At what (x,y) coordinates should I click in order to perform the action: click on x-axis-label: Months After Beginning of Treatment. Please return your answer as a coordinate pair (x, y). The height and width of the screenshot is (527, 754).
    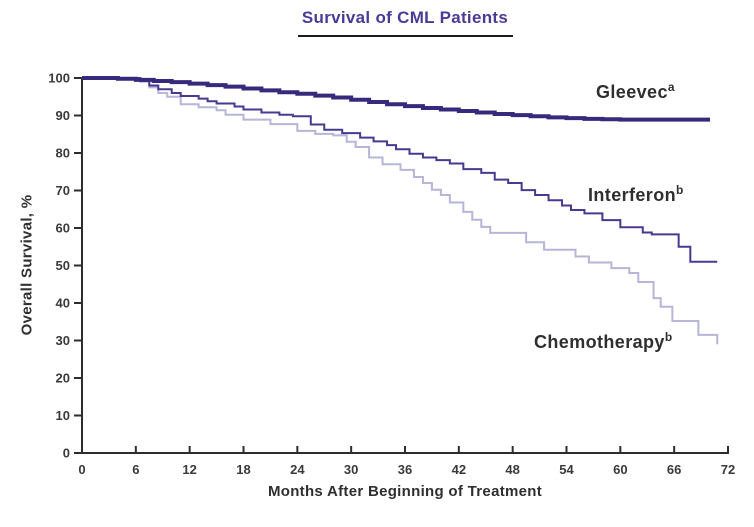
    Looking at the image, I should click on (405, 491).